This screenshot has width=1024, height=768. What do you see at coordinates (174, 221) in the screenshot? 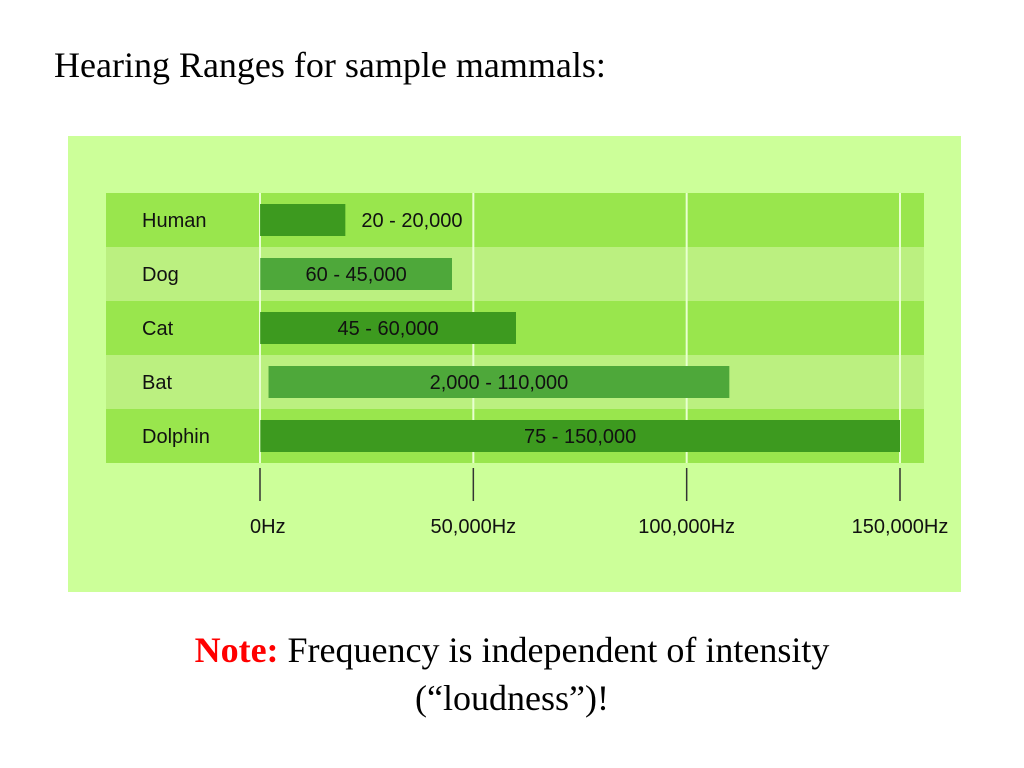
I see `category-label: Human` at bounding box center [174, 221].